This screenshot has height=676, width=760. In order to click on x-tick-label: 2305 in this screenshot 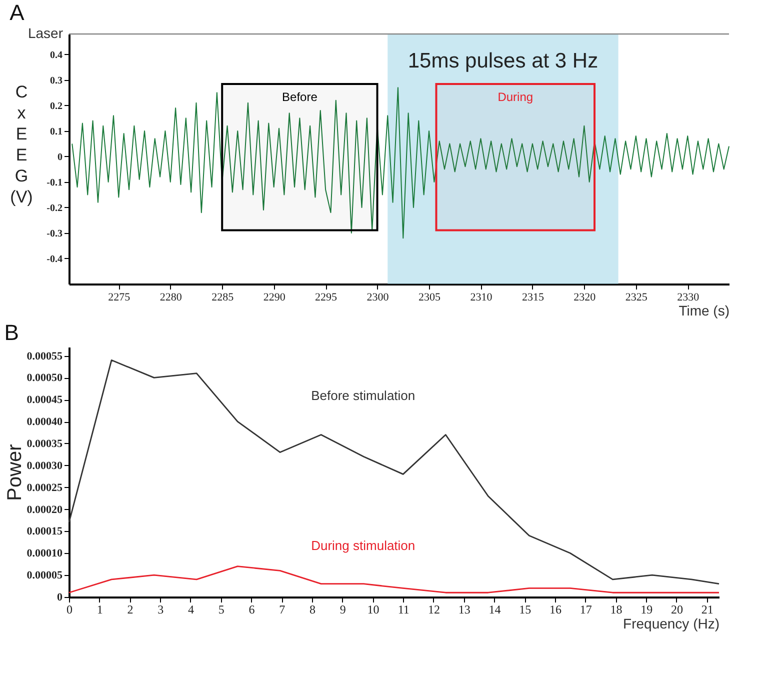, I will do `click(429, 298)`.